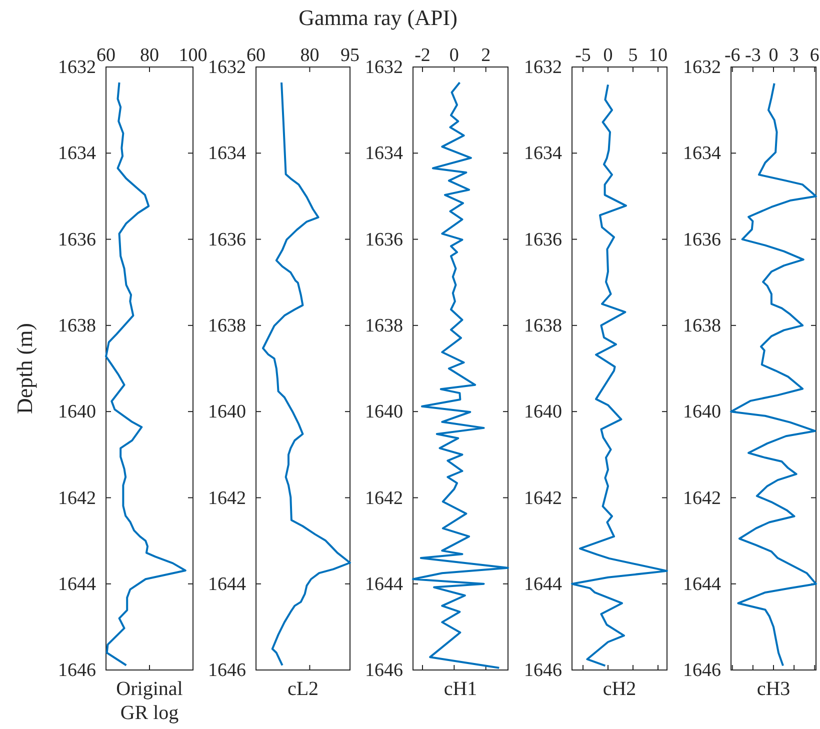 This screenshot has width=820, height=729. I want to click on text: Gamma ray (API), so click(378, 17).